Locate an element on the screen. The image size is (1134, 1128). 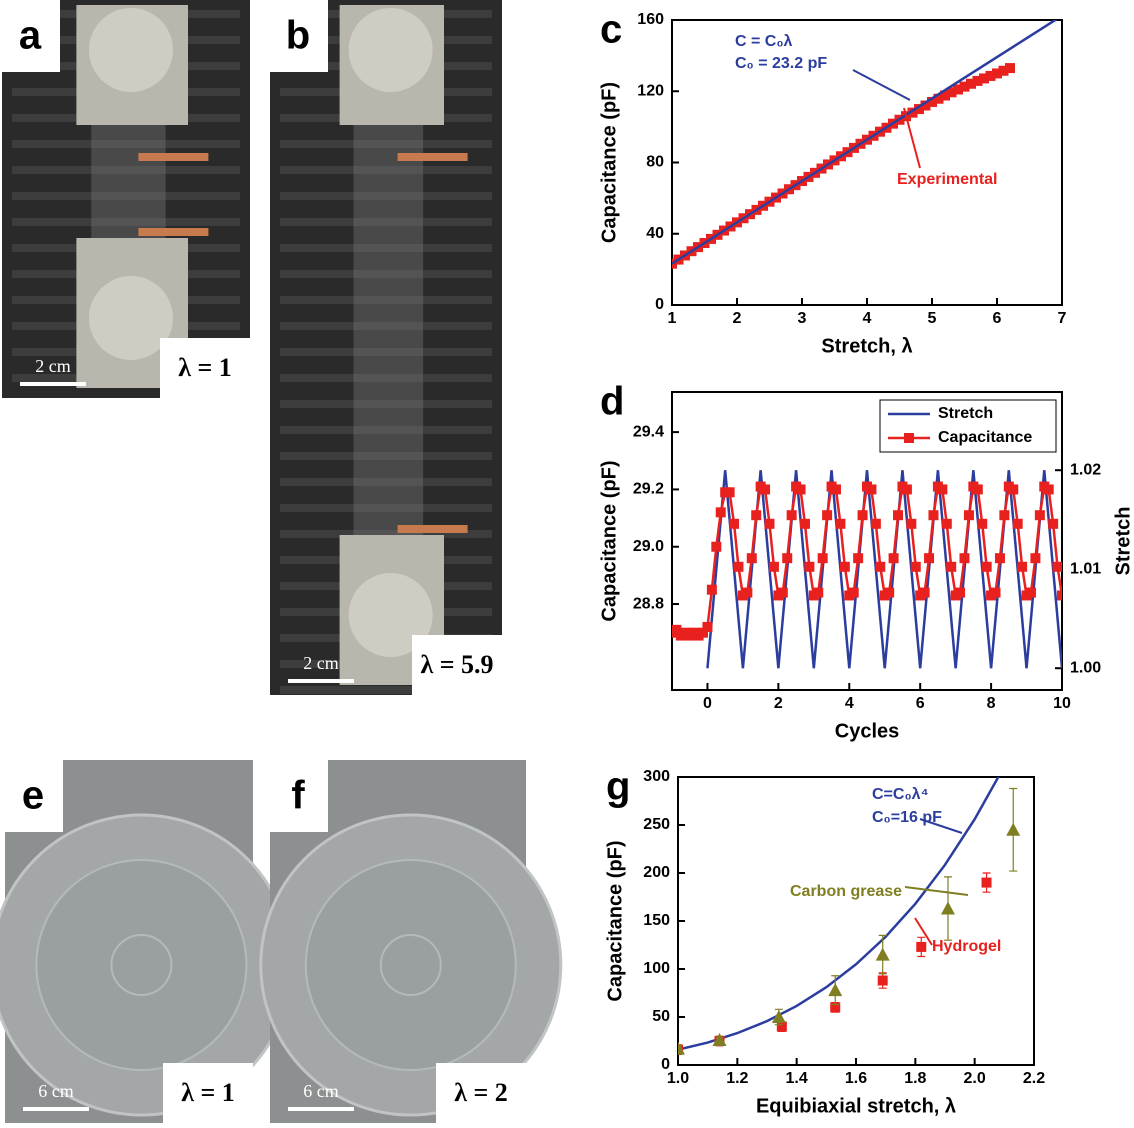
y-tick-label: 40 is located at coordinates (655, 233).